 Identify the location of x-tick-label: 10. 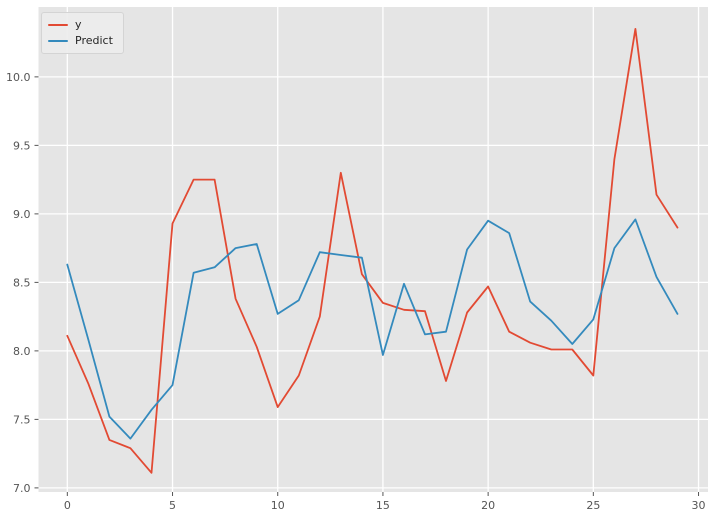
(278, 505).